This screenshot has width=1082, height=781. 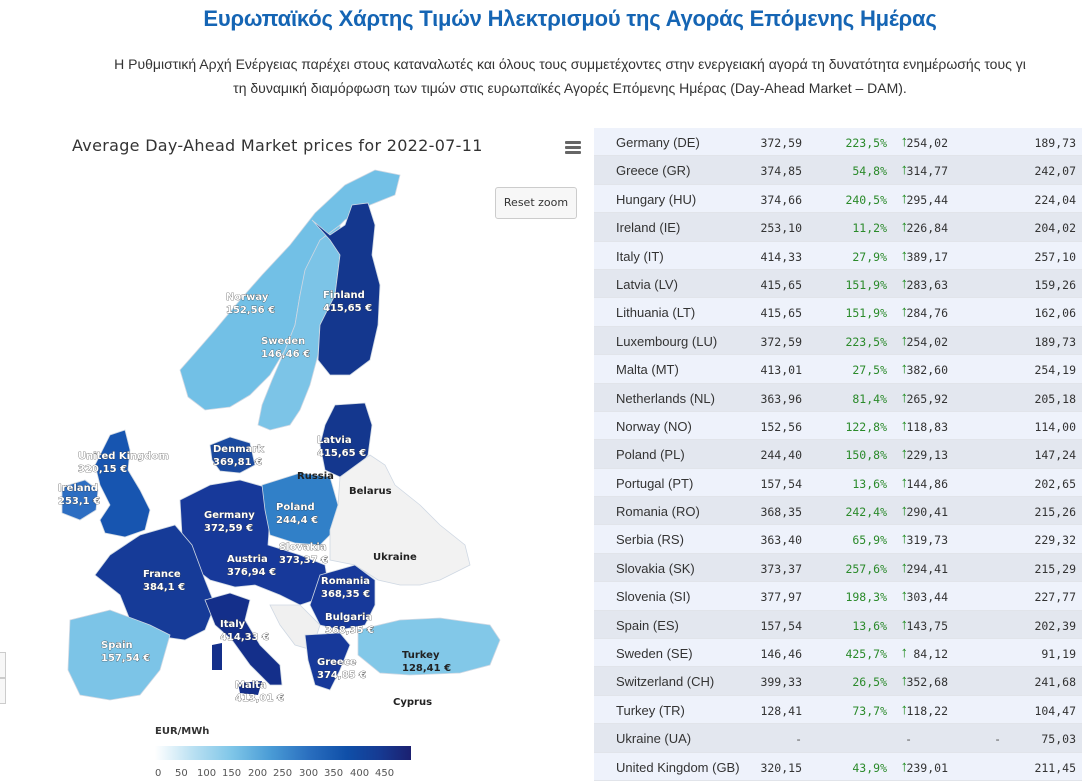 What do you see at coordinates (303, 560) in the screenshot?
I see `label-slovakia-value: 373,37 €` at bounding box center [303, 560].